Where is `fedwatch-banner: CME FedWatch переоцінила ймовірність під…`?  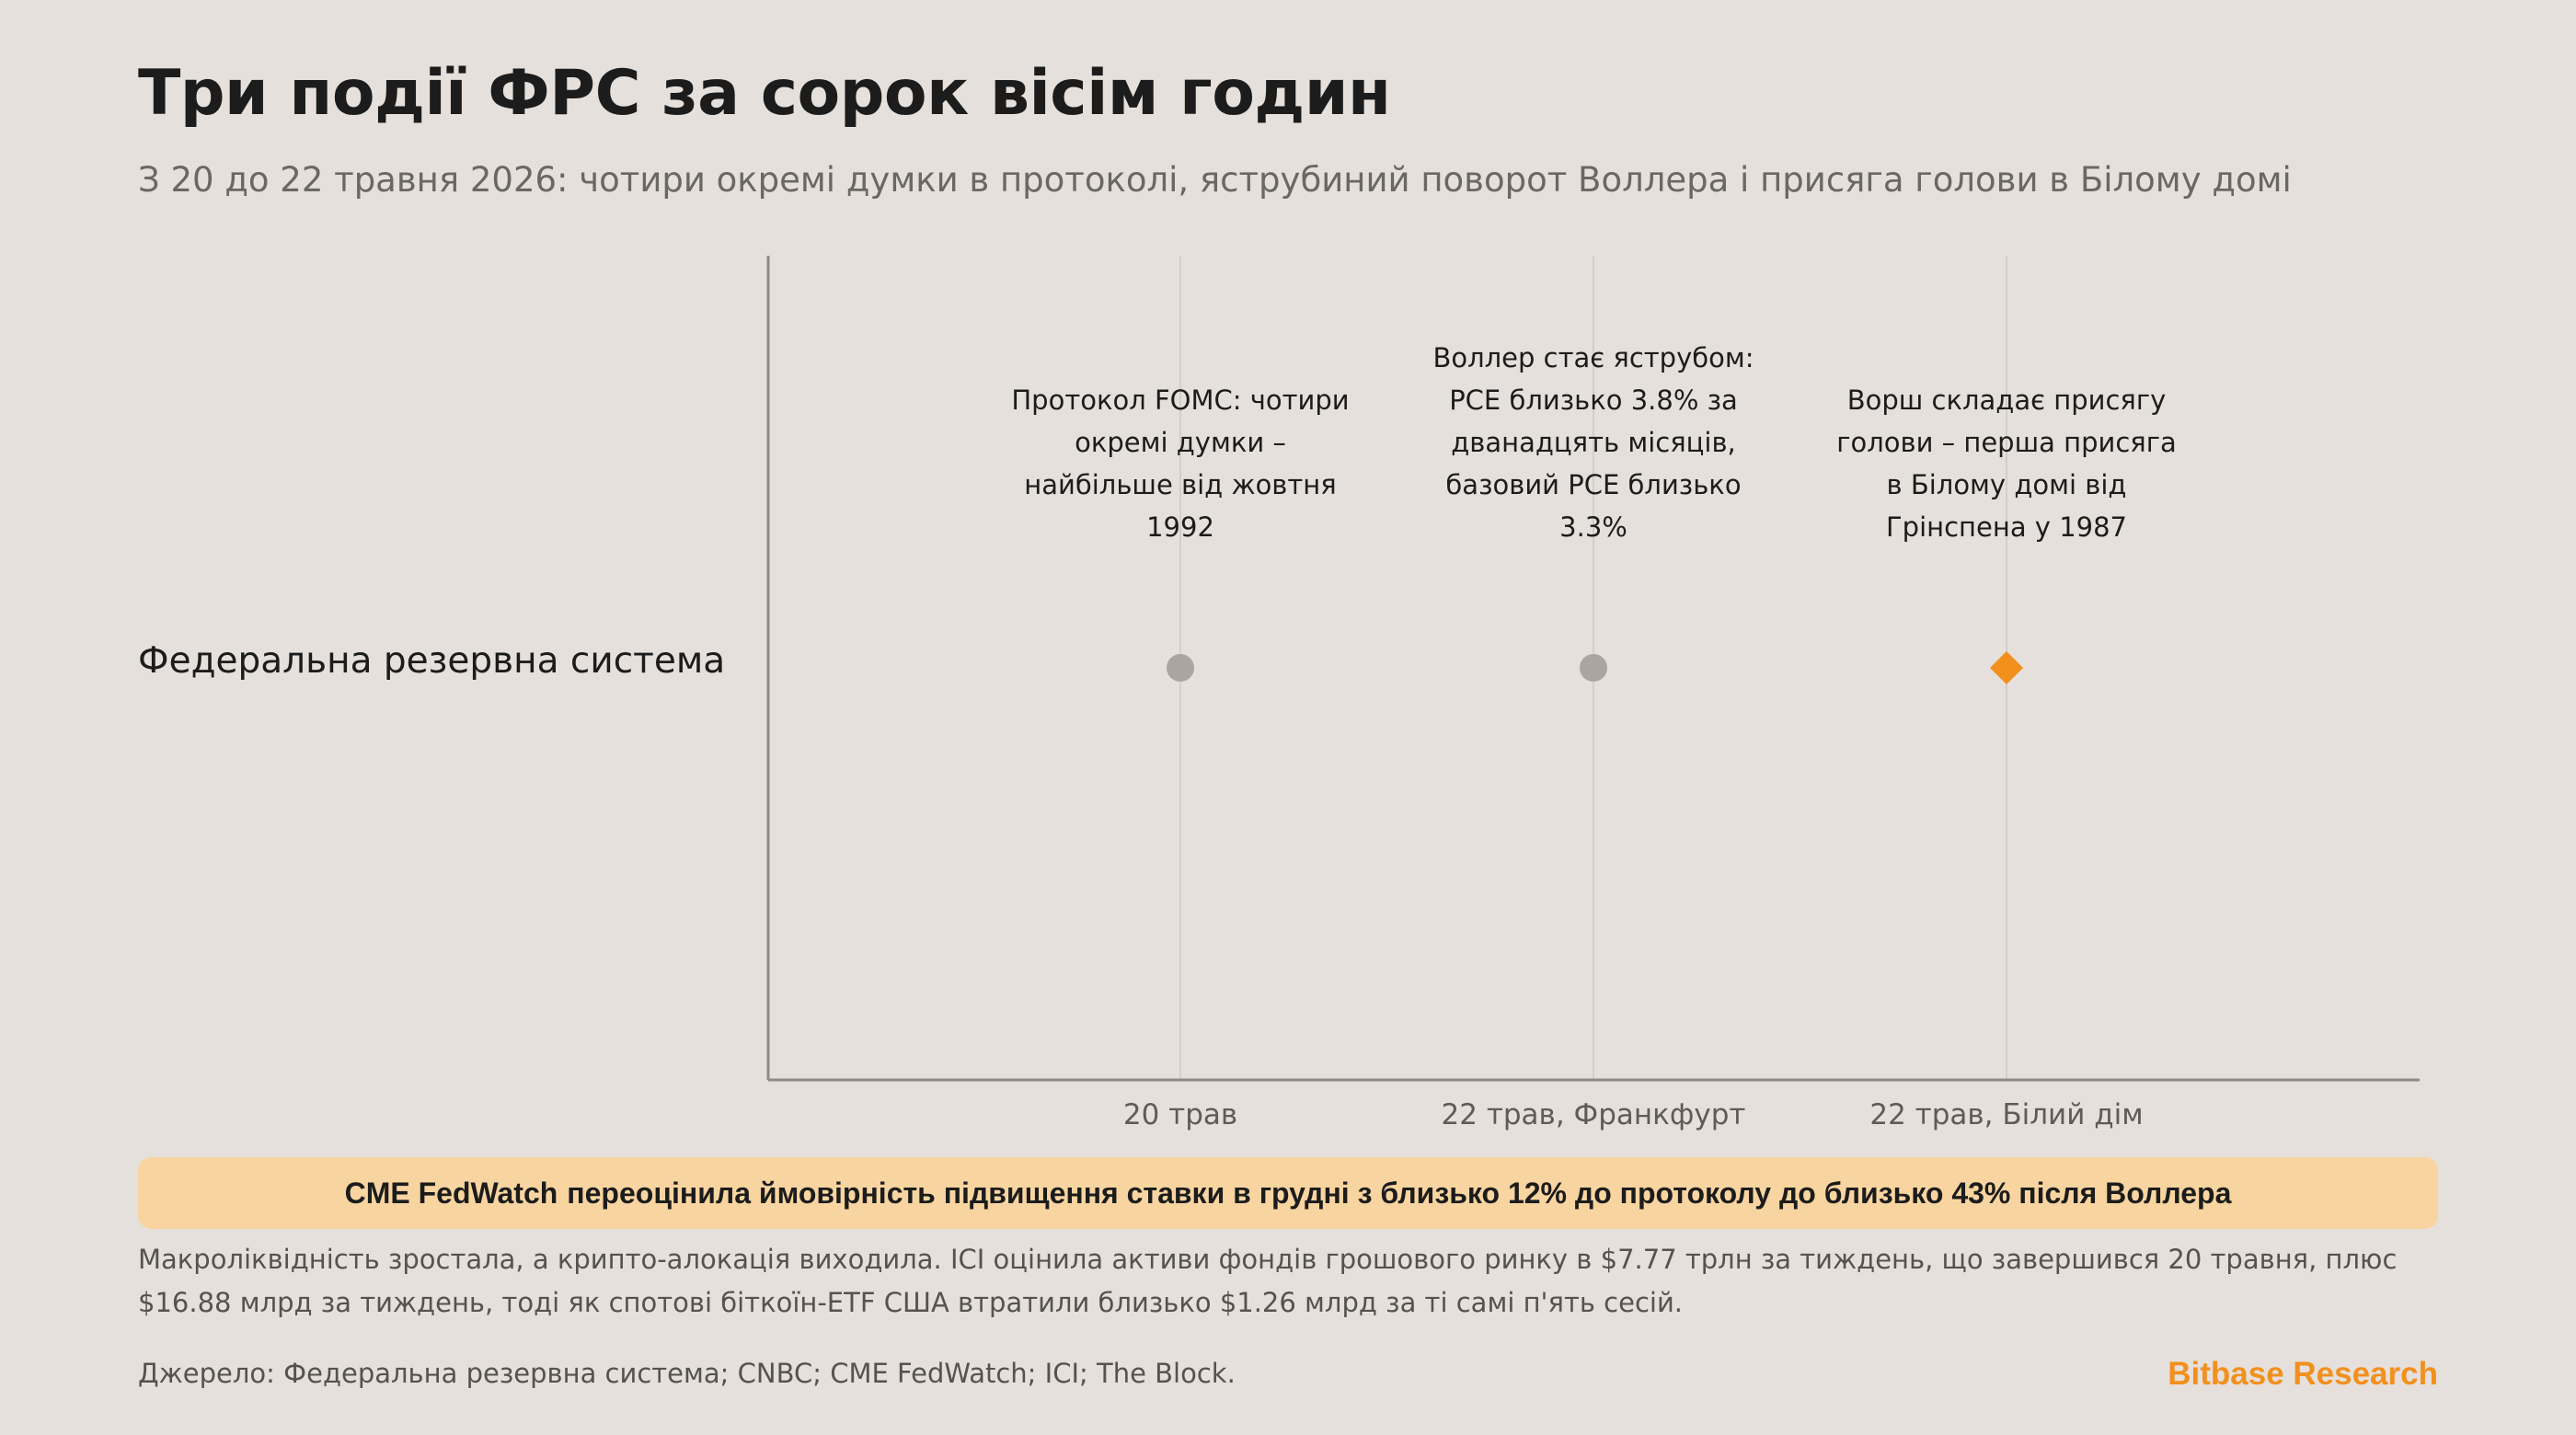
fedwatch-banner: CME FedWatch переоцінила ймовірність під… is located at coordinates (1288, 1193).